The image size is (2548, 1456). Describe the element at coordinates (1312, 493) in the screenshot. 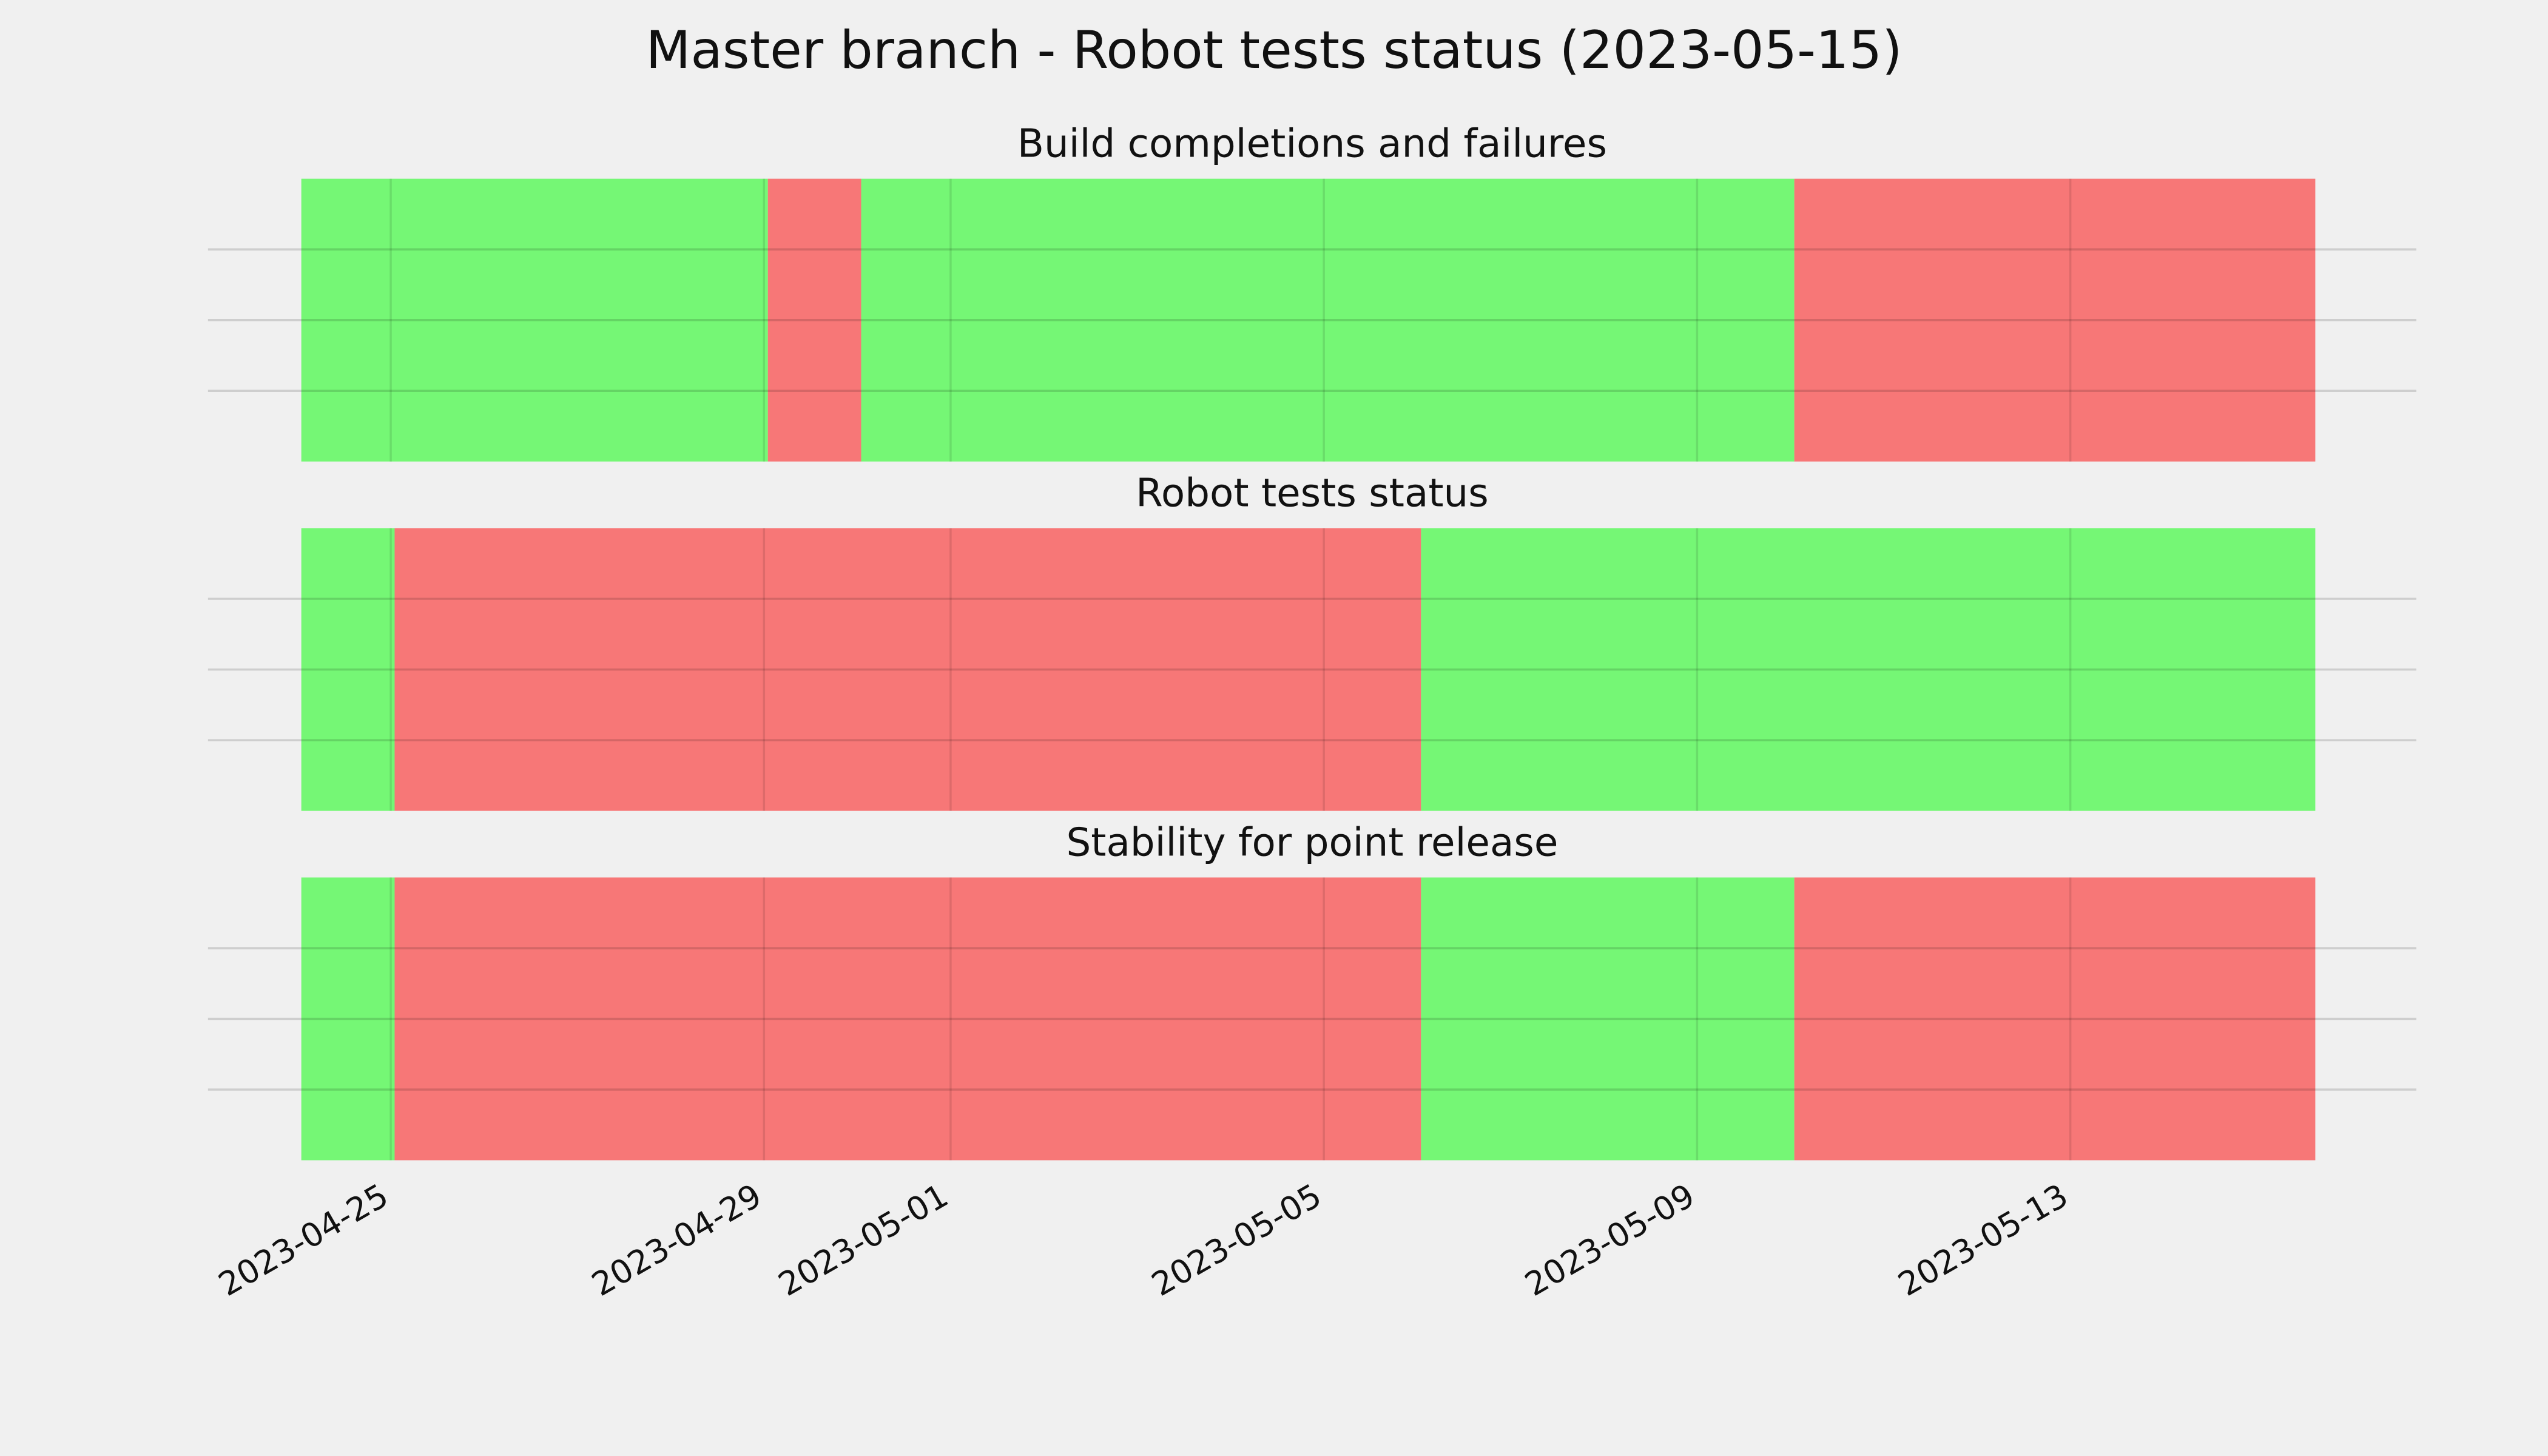

I see `subplot-title: Robot tests status` at that location.